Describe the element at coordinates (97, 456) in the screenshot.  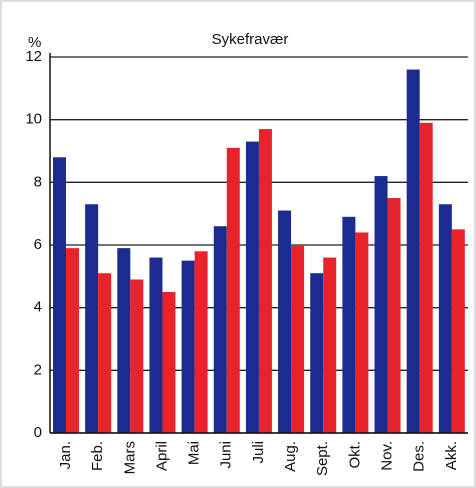
I see `x-tick-label: Feb.` at that location.